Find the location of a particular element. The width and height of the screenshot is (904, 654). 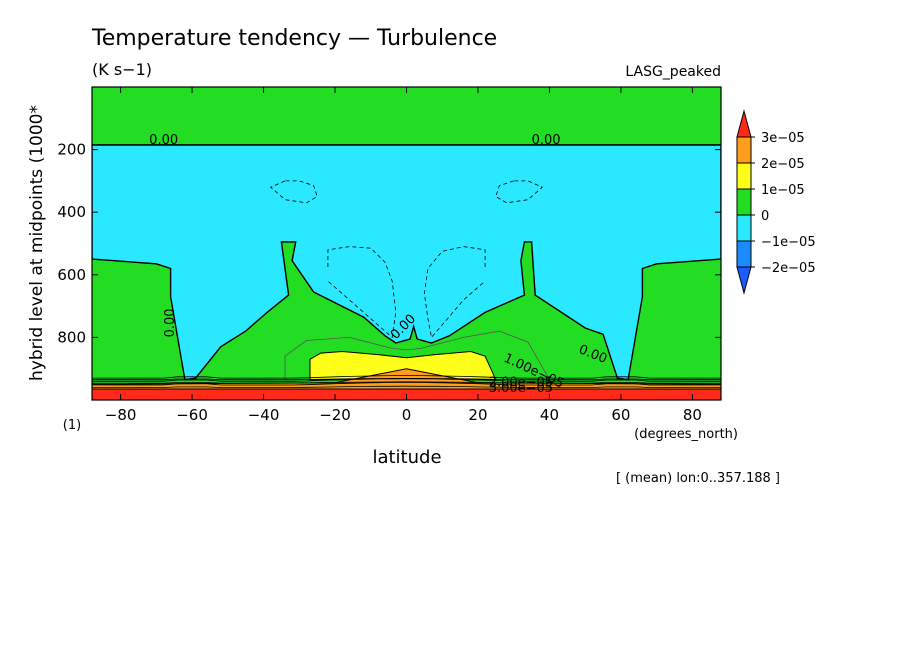

x-tick-label-6: 40 is located at coordinates (549, 415).